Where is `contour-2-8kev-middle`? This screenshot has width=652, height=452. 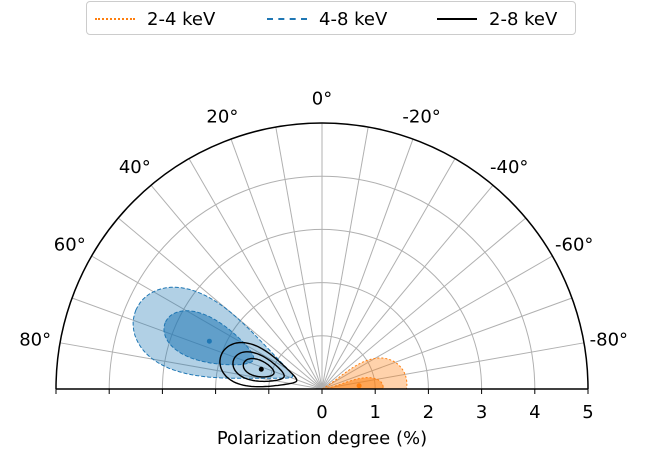
contour-2-8kev-middle is located at coordinates (258, 367).